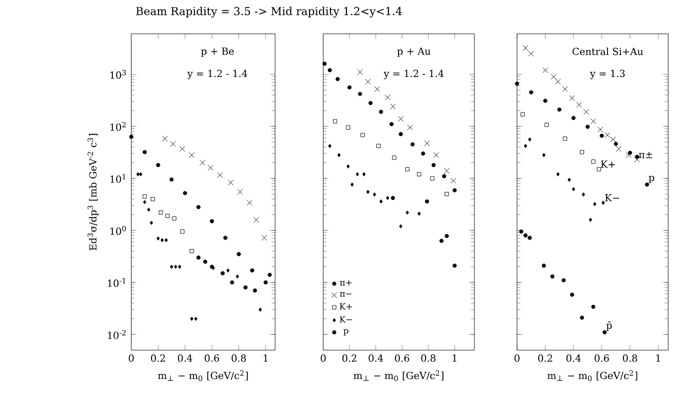 The image size is (677, 393). Describe the element at coordinates (346, 319) in the screenshot. I see `legend-label: K−` at that location.